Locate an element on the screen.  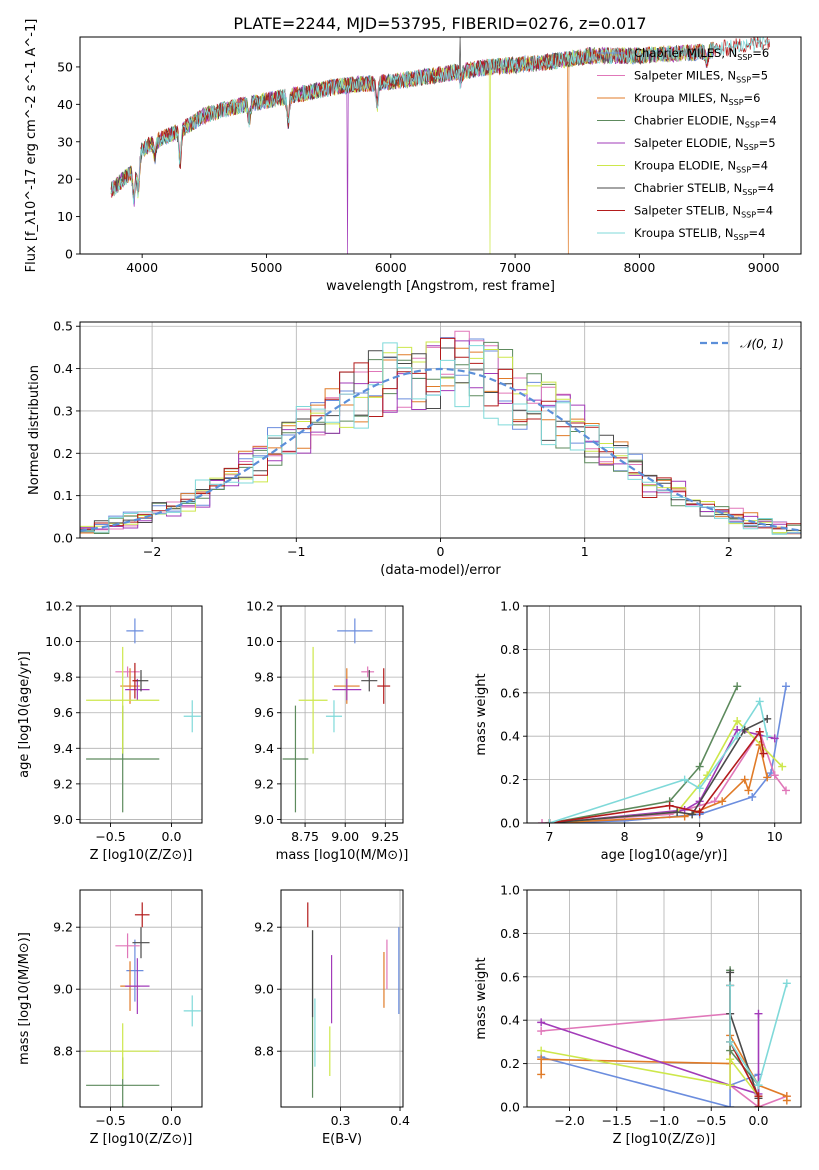
x-tick-label: 9.00 is located at coordinates (345, 836).